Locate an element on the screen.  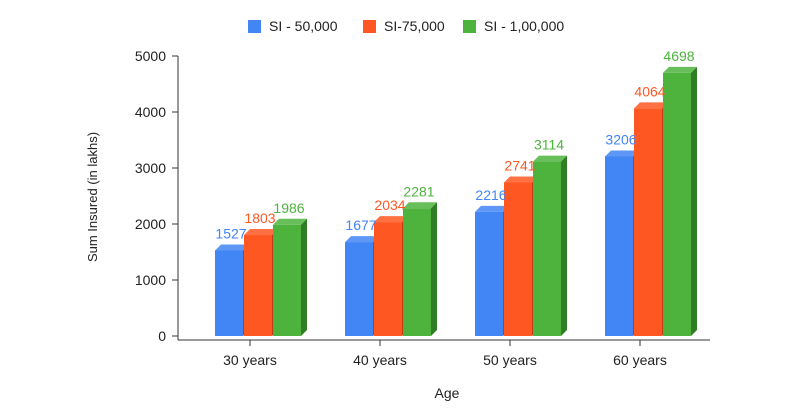
bar-value-label: 3206 is located at coordinates (620, 139).